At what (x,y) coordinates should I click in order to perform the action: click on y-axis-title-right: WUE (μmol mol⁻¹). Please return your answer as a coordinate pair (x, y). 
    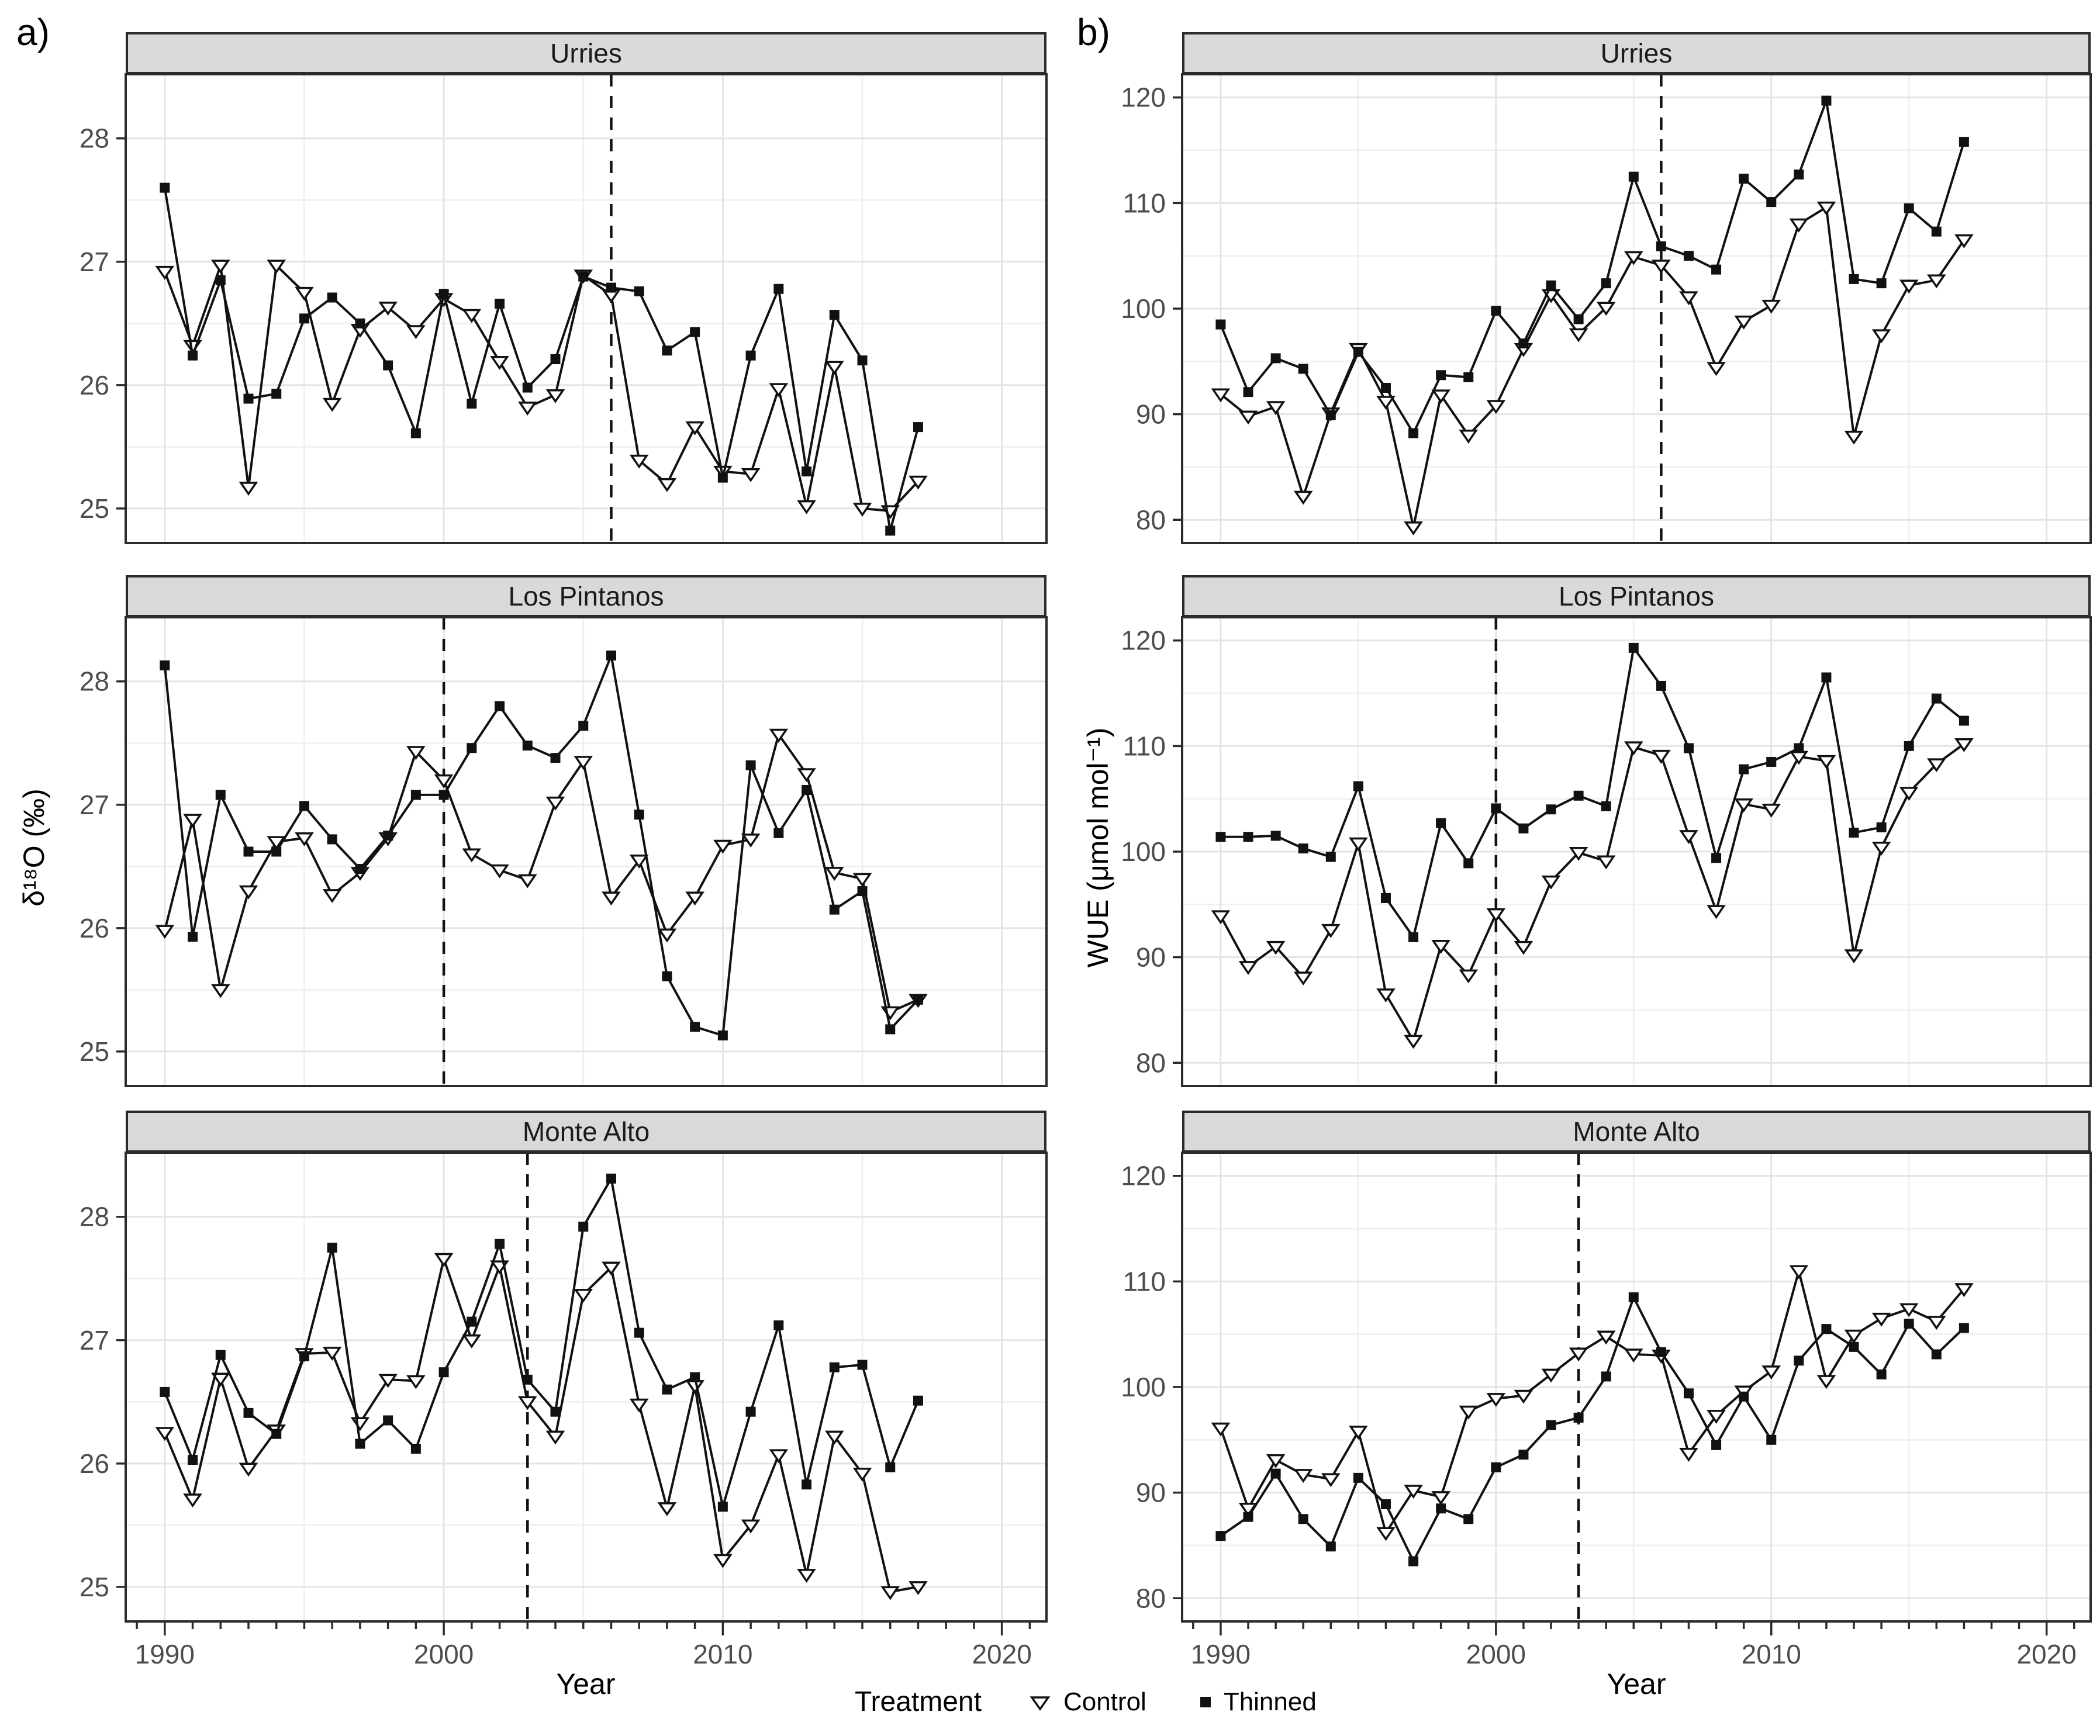
    Looking at the image, I should click on (1098, 847).